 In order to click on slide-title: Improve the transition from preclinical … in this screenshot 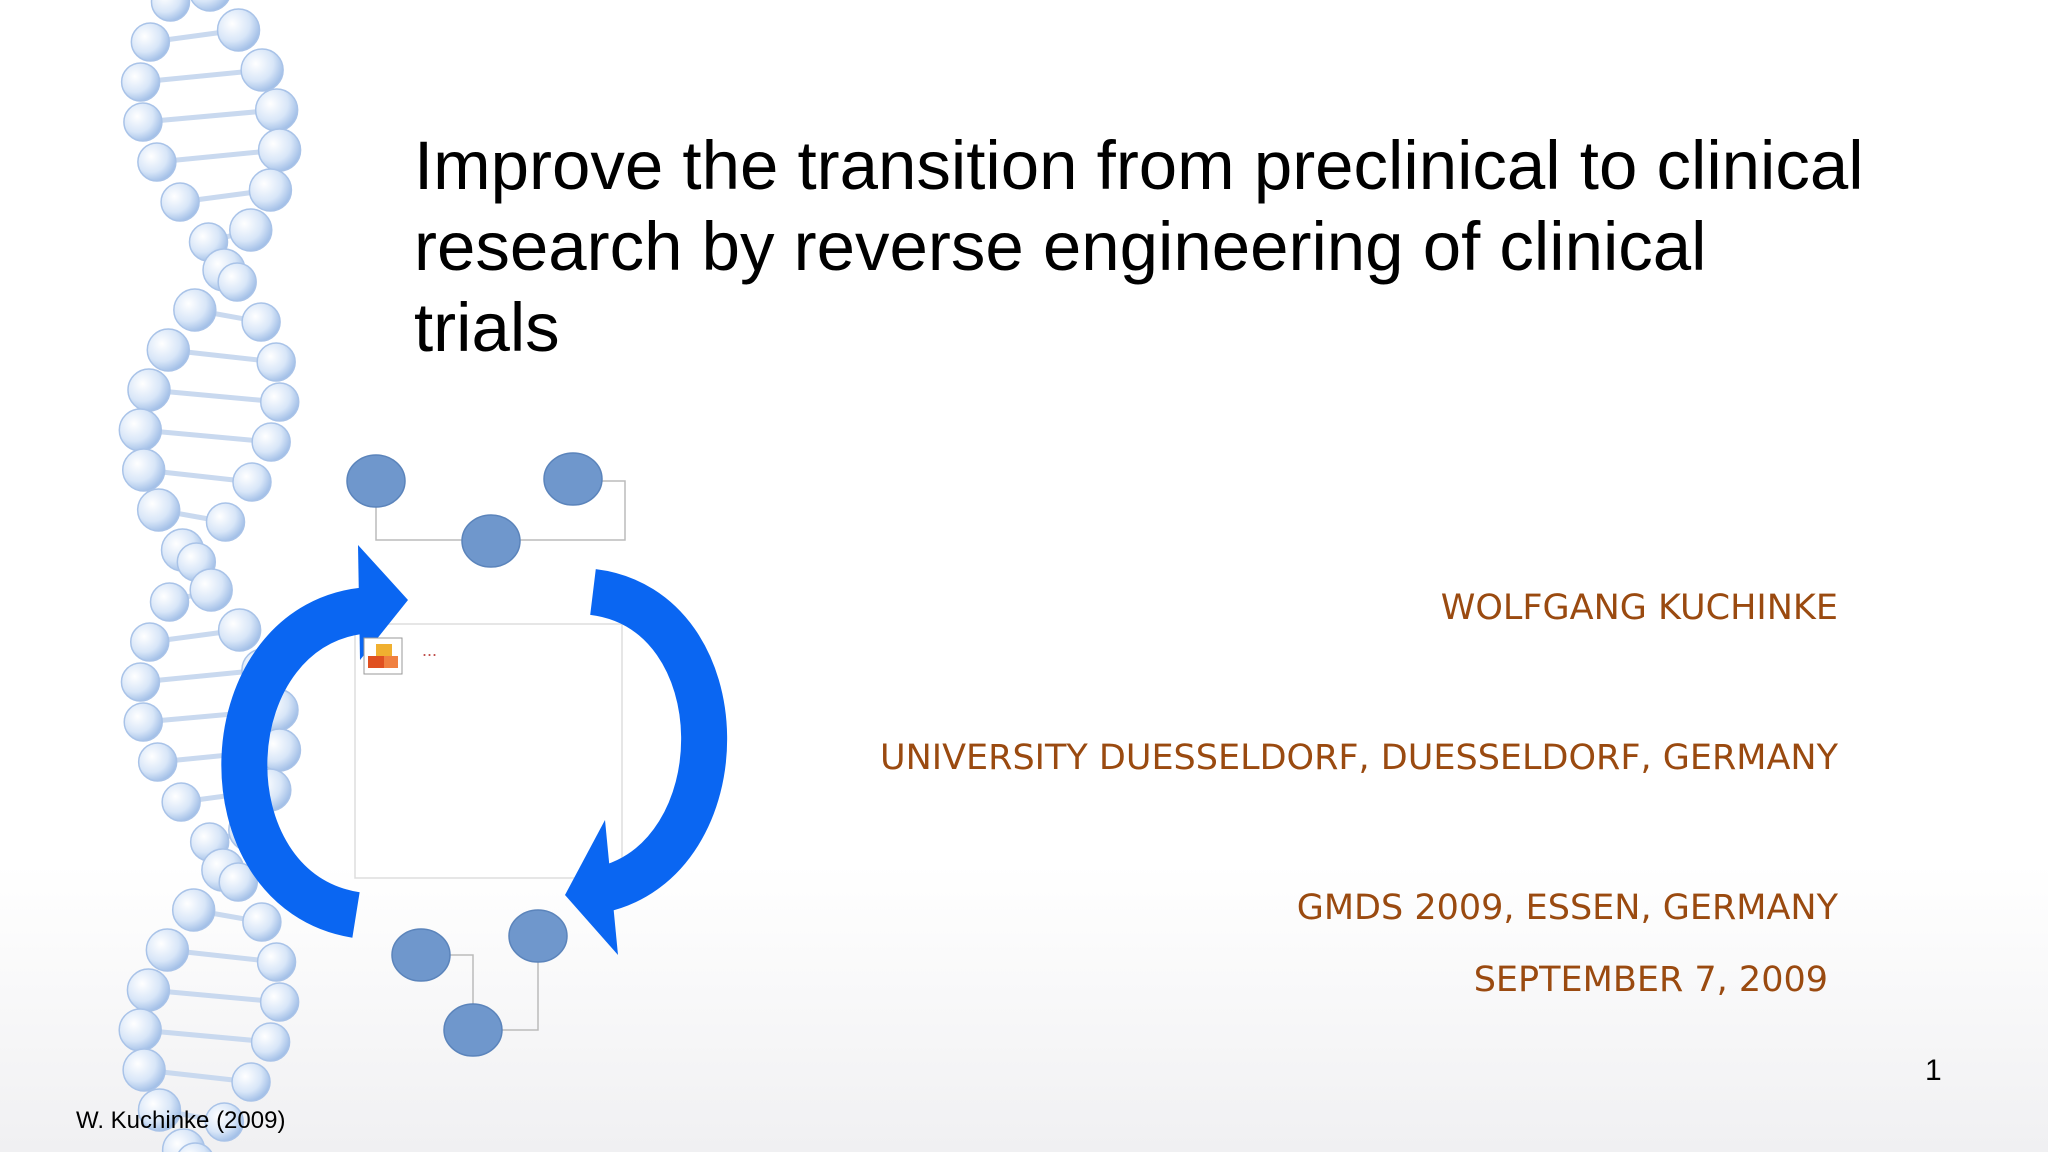, I will do `click(1139, 246)`.